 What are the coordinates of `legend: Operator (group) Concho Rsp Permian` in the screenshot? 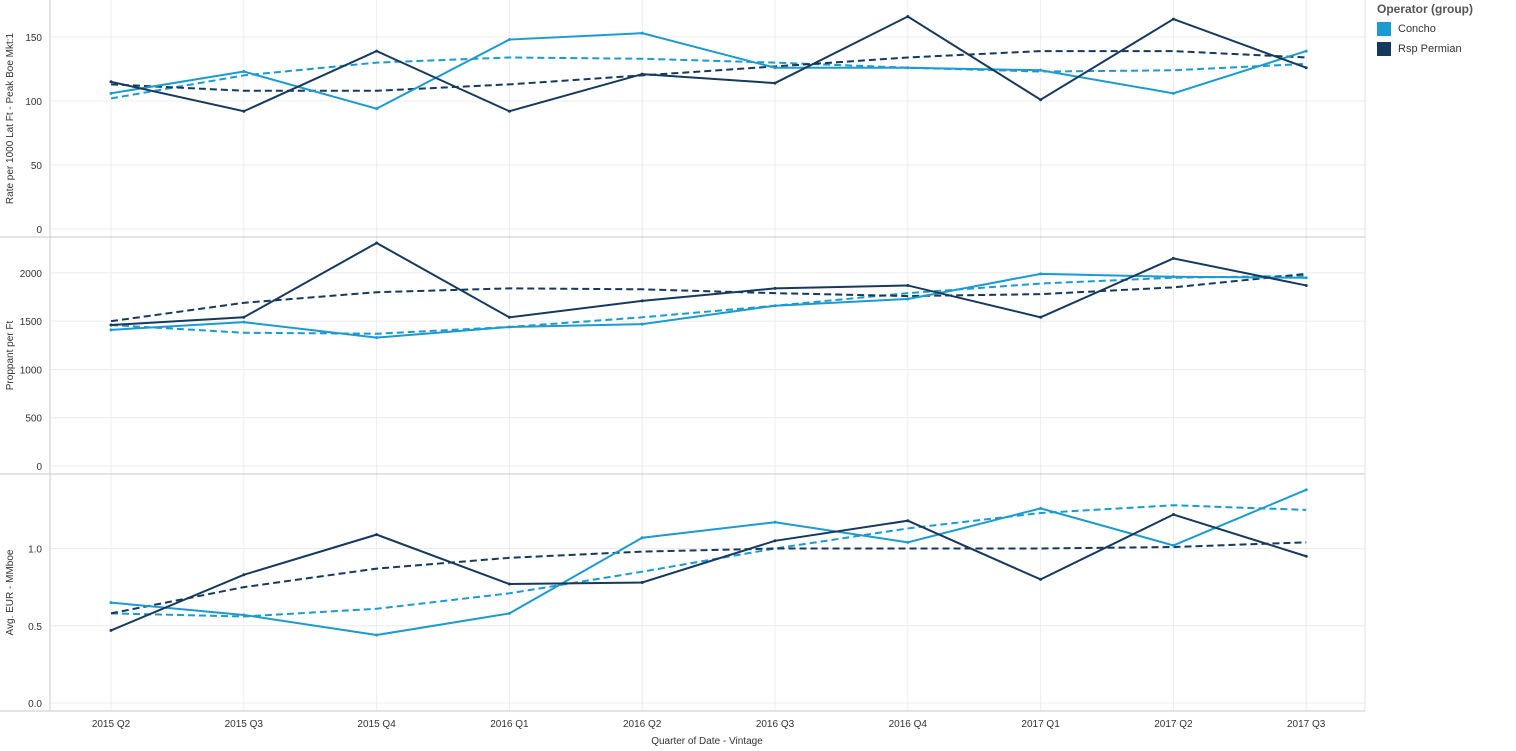 It's located at (1444, 30).